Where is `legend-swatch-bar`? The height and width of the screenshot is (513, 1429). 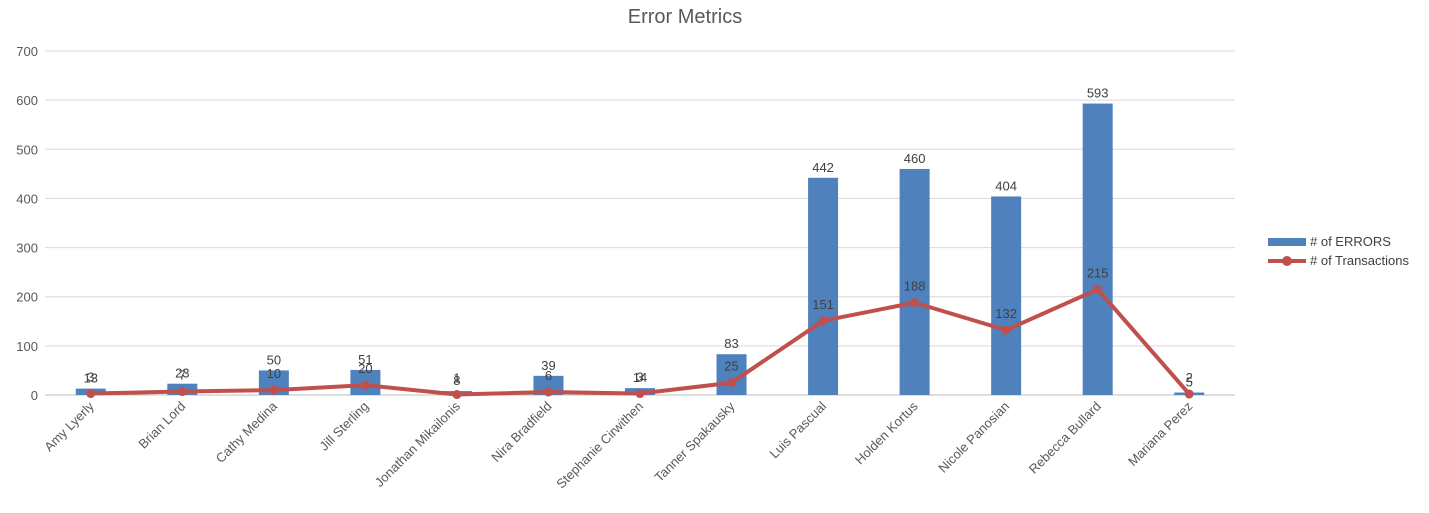
legend-swatch-bar is located at coordinates (1287, 241).